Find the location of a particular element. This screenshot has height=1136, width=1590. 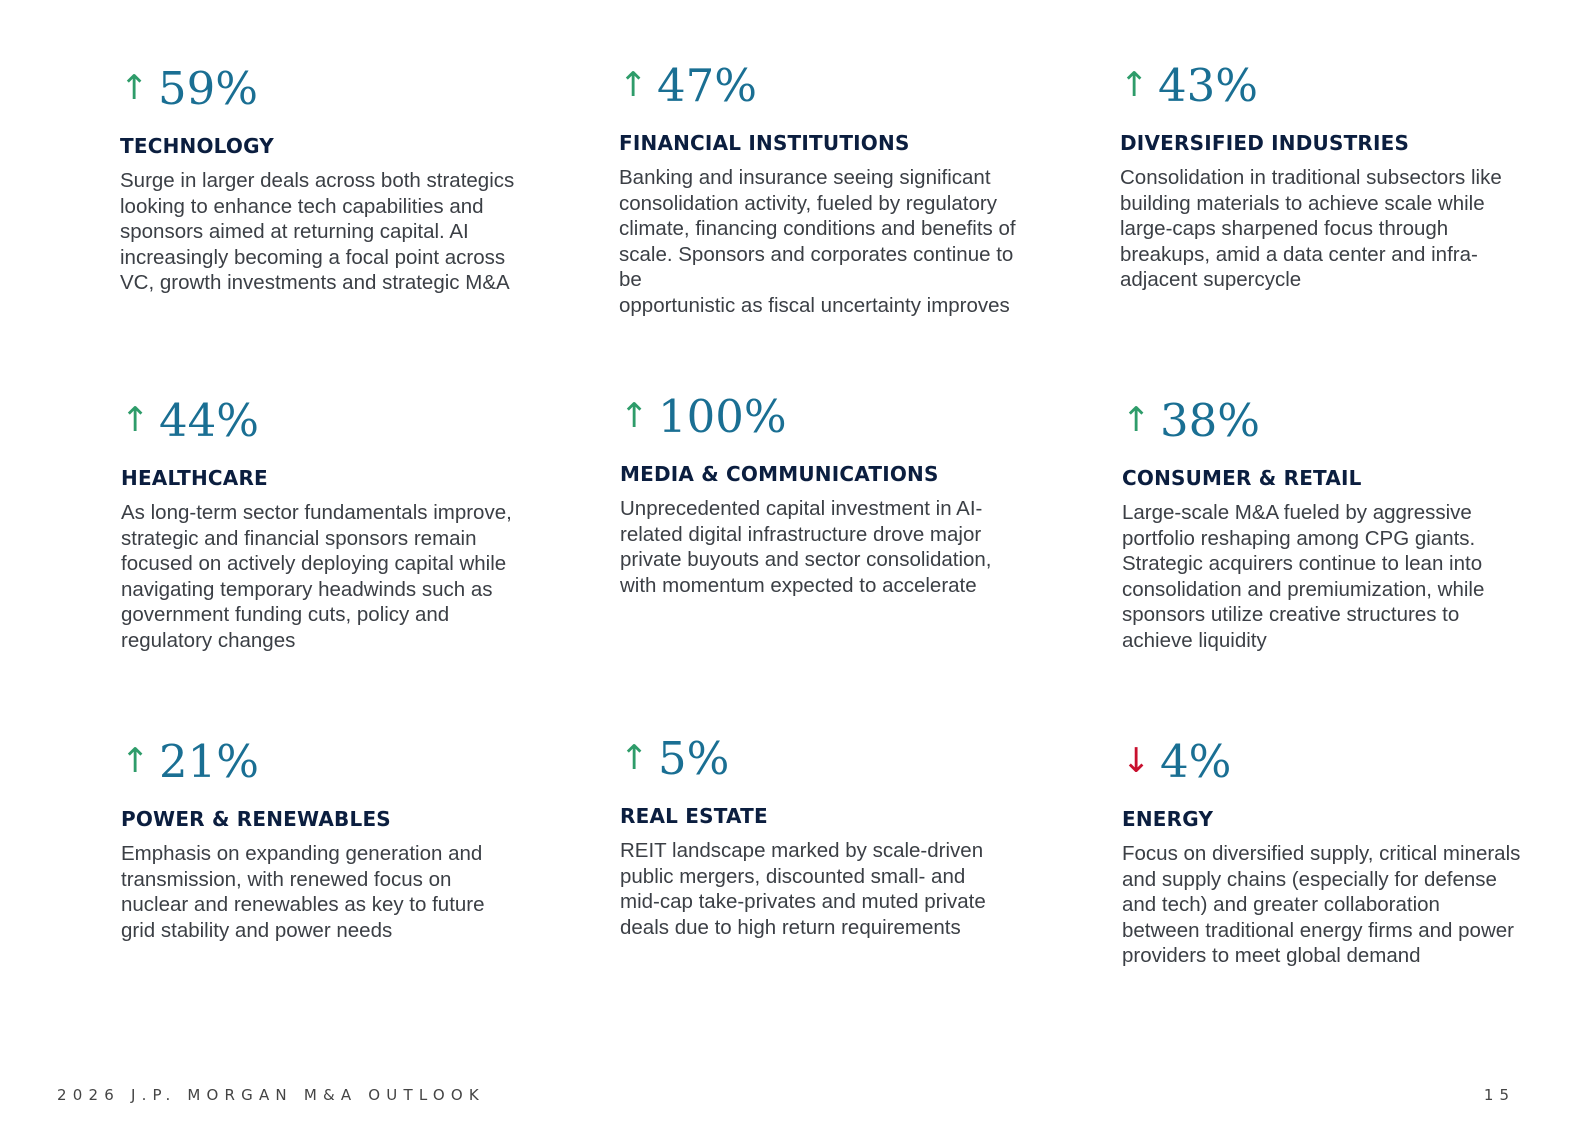

description-line: mid-cap take-privates and muted private is located at coordinates (803, 901).